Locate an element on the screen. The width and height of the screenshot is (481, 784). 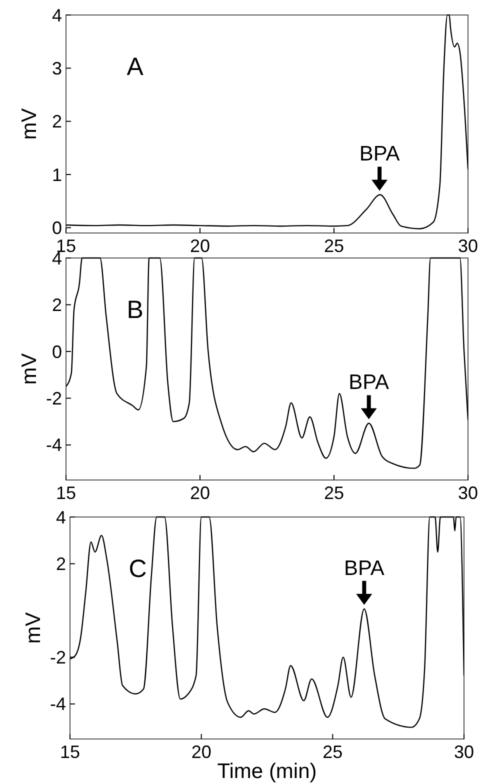
annotation: C is located at coordinates (137, 569).